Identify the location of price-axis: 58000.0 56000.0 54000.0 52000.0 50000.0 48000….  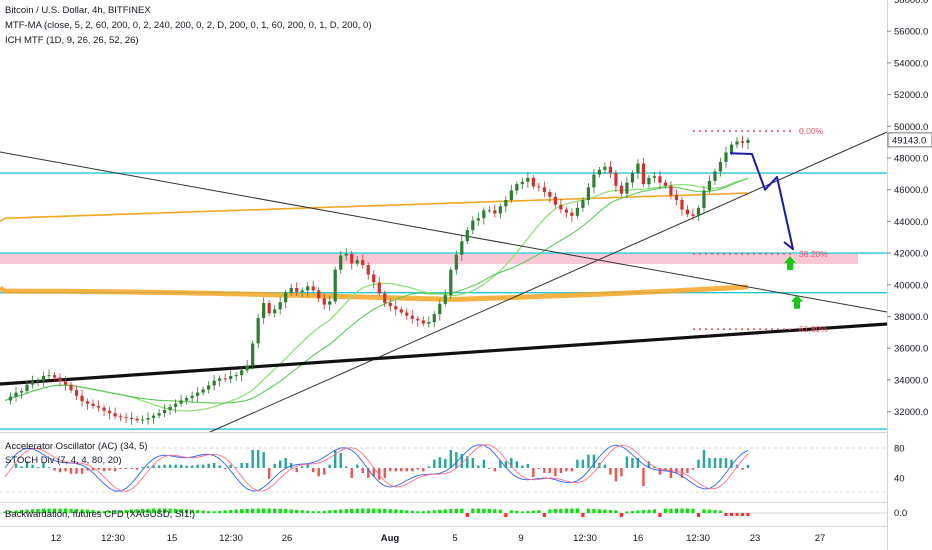
(909, 209).